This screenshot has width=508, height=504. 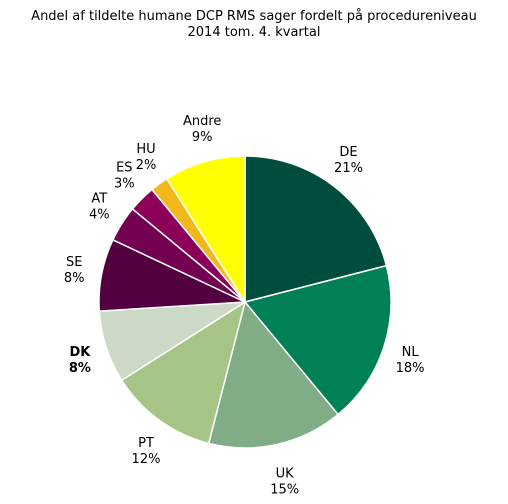 I want to click on pie-label-pt: PT, so click(x=146, y=443).